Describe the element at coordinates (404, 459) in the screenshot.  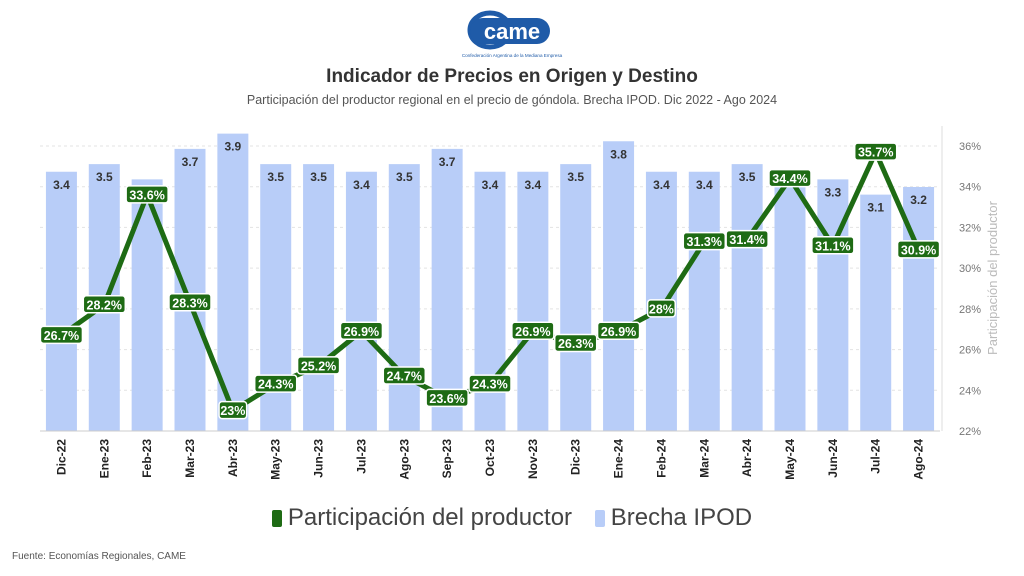
I see `x-tick-label: Ago-23` at that location.